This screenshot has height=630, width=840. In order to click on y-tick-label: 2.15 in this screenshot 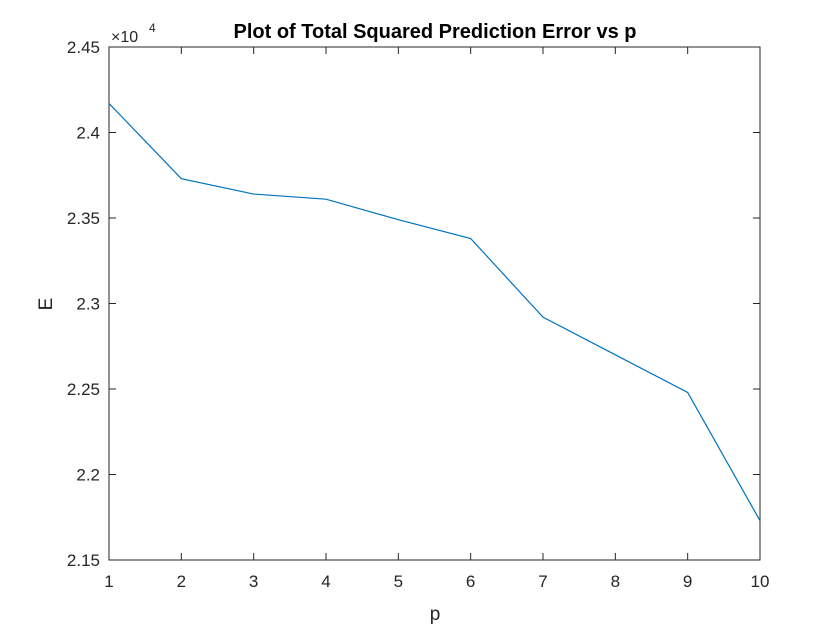, I will do `click(83, 560)`.